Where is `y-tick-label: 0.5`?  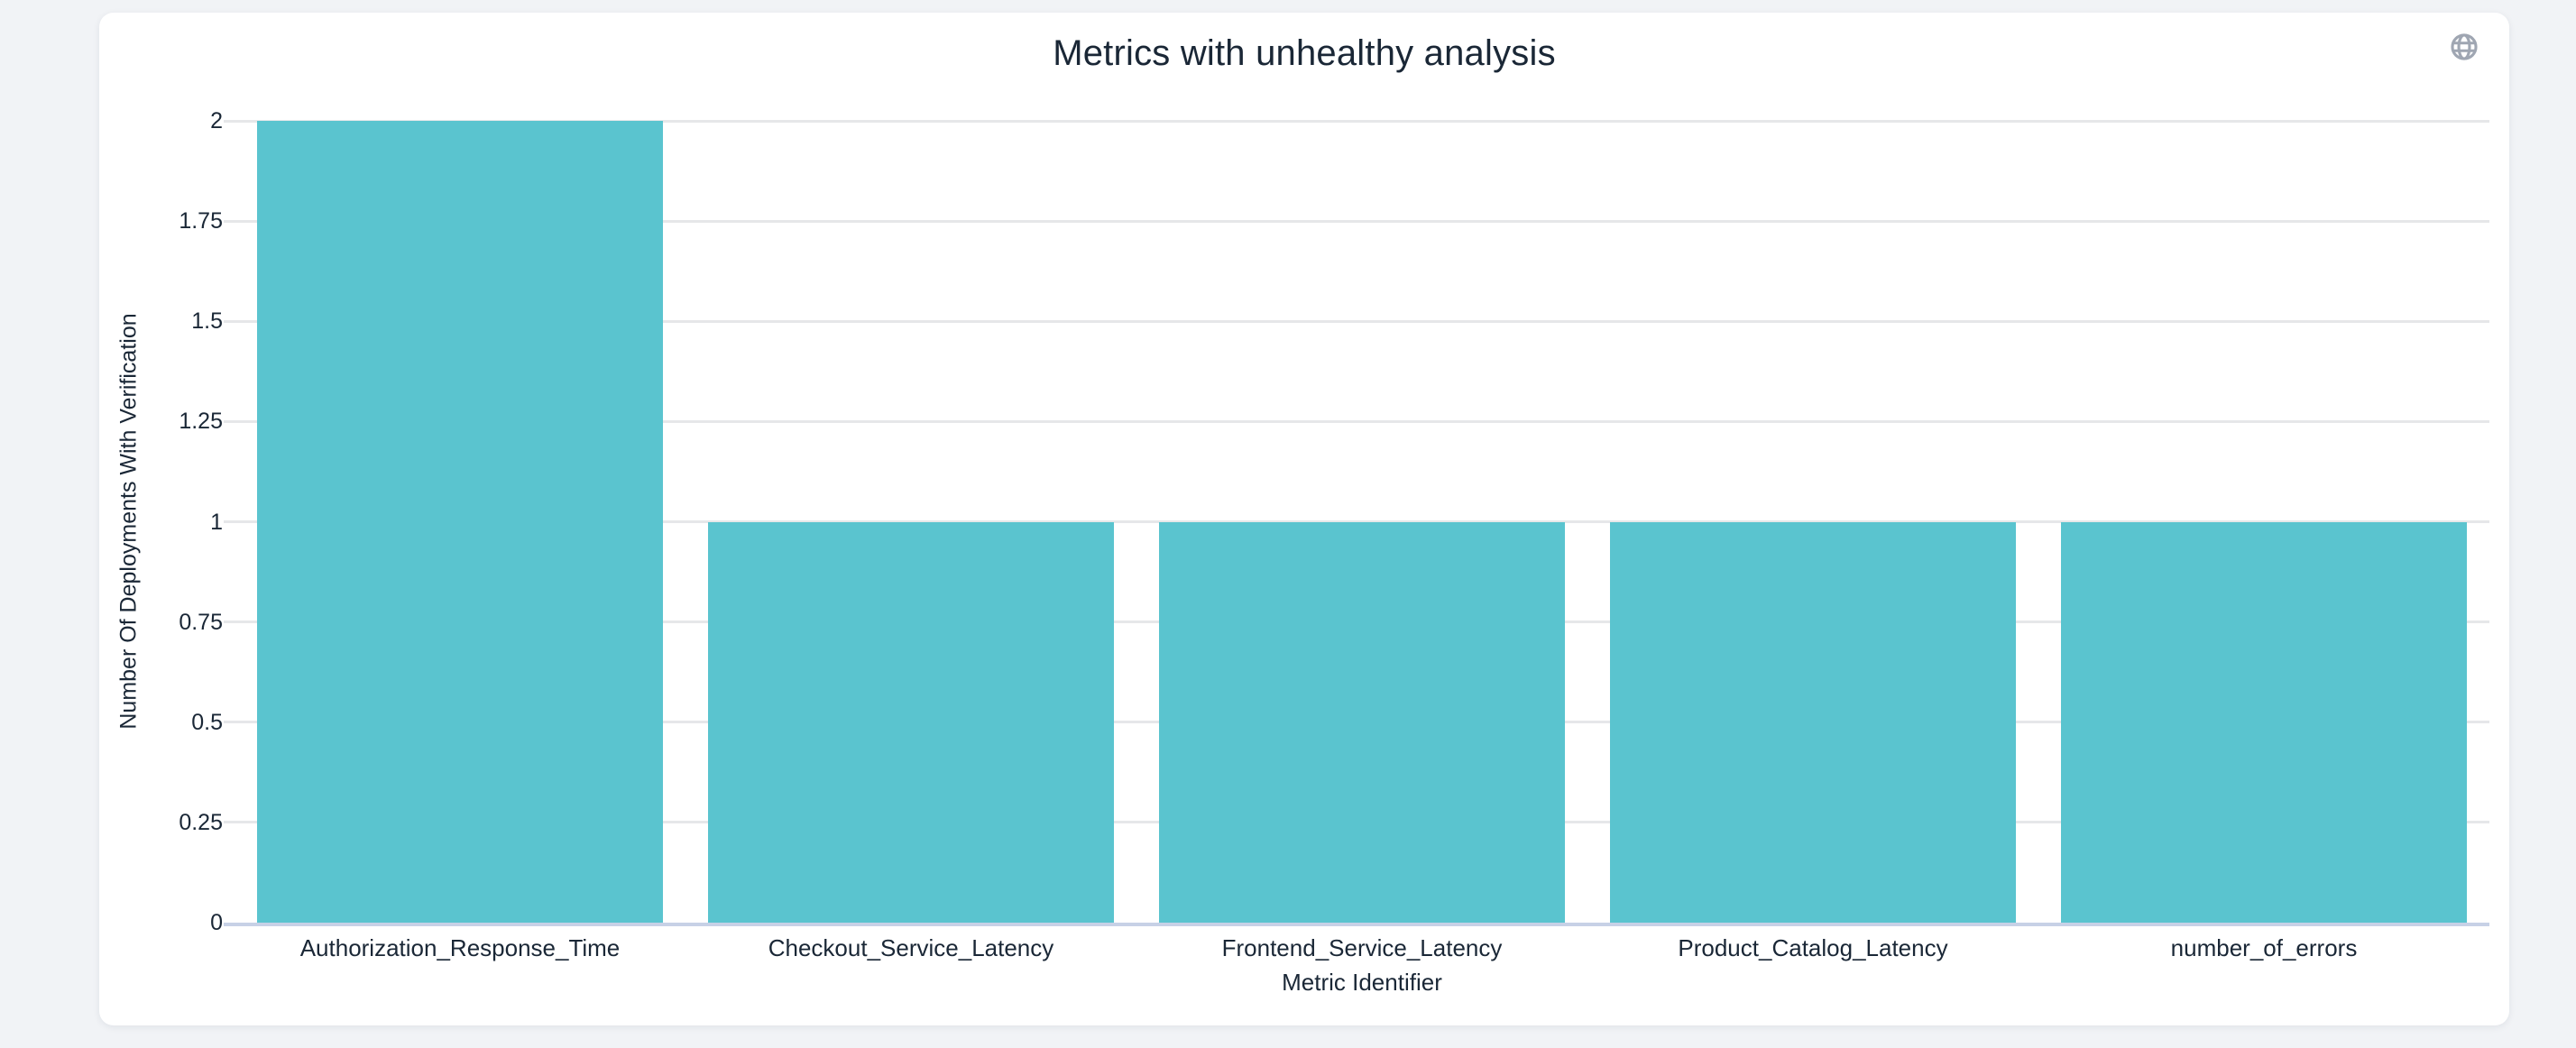
y-tick-label: 0.5 is located at coordinates (207, 722).